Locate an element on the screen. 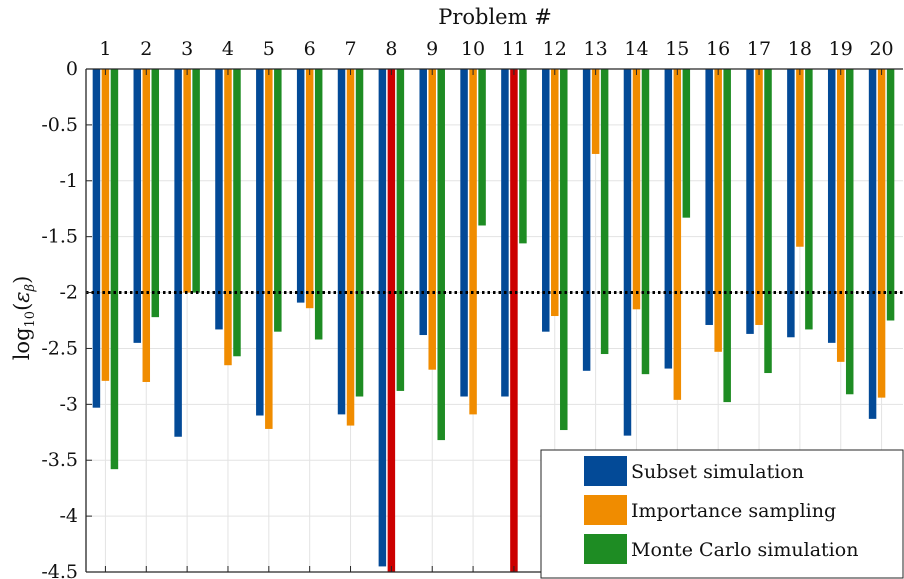  y-tick-label: -0.5 is located at coordinates (59, 125).